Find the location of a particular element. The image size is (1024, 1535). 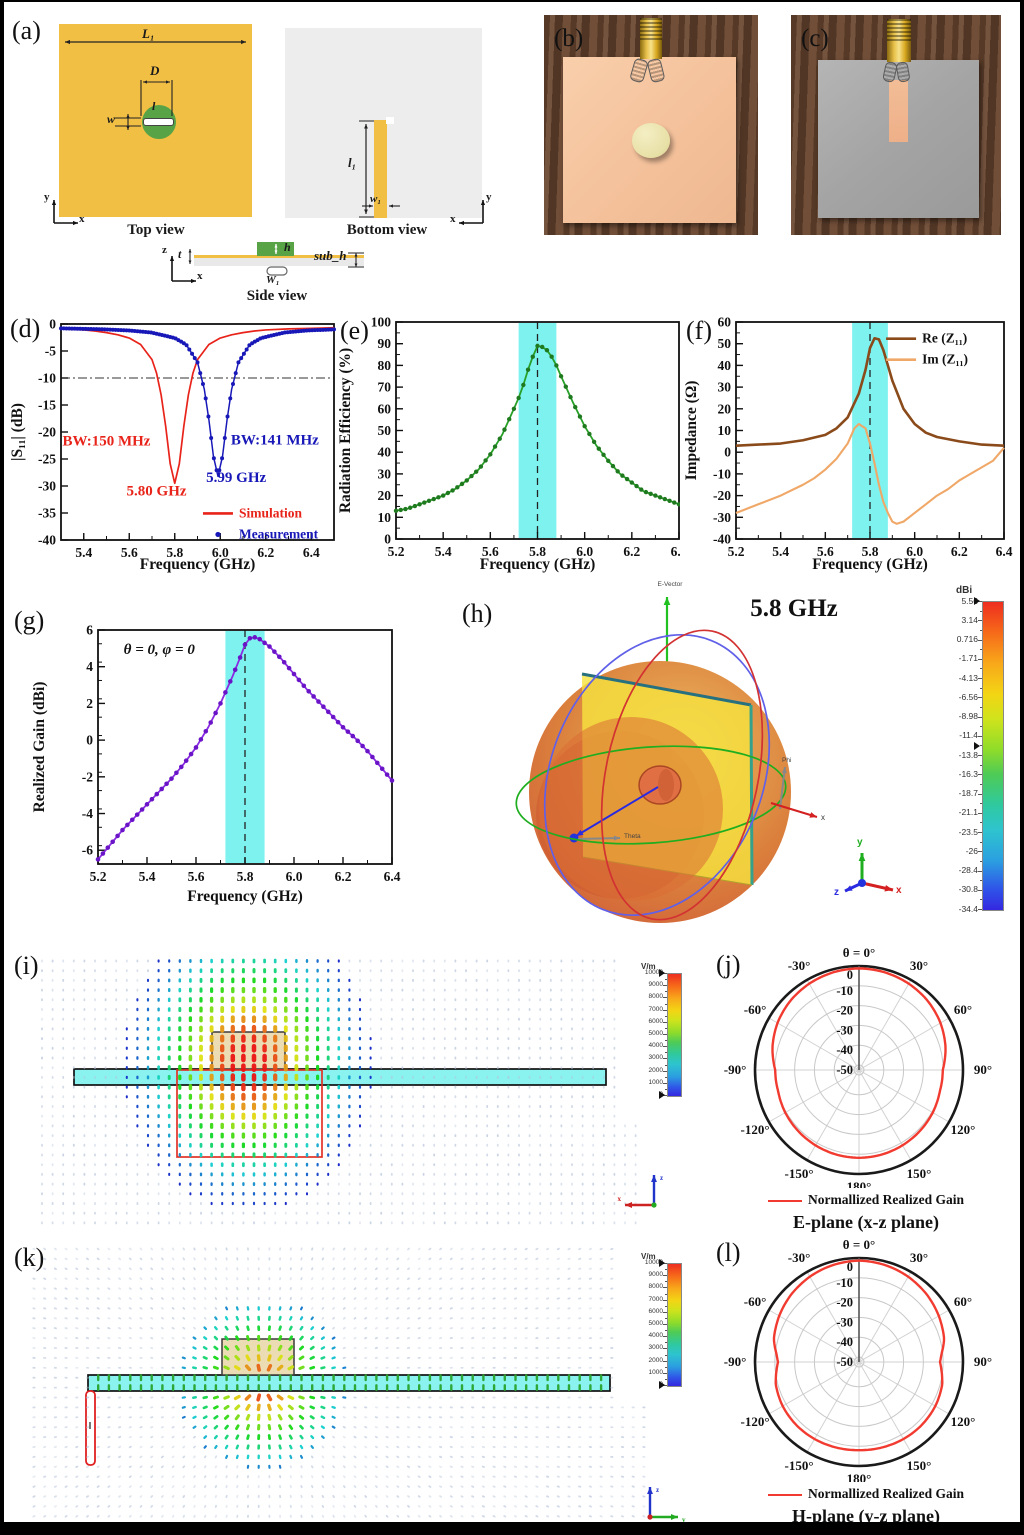

dim-w: w is located at coordinates (111, 119).